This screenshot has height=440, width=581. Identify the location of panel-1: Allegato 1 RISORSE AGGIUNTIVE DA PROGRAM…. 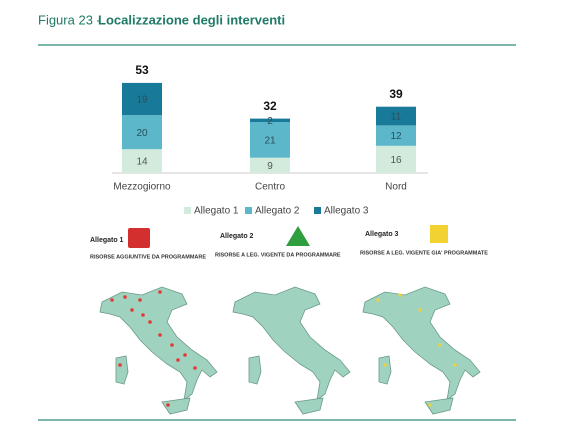
(154, 321).